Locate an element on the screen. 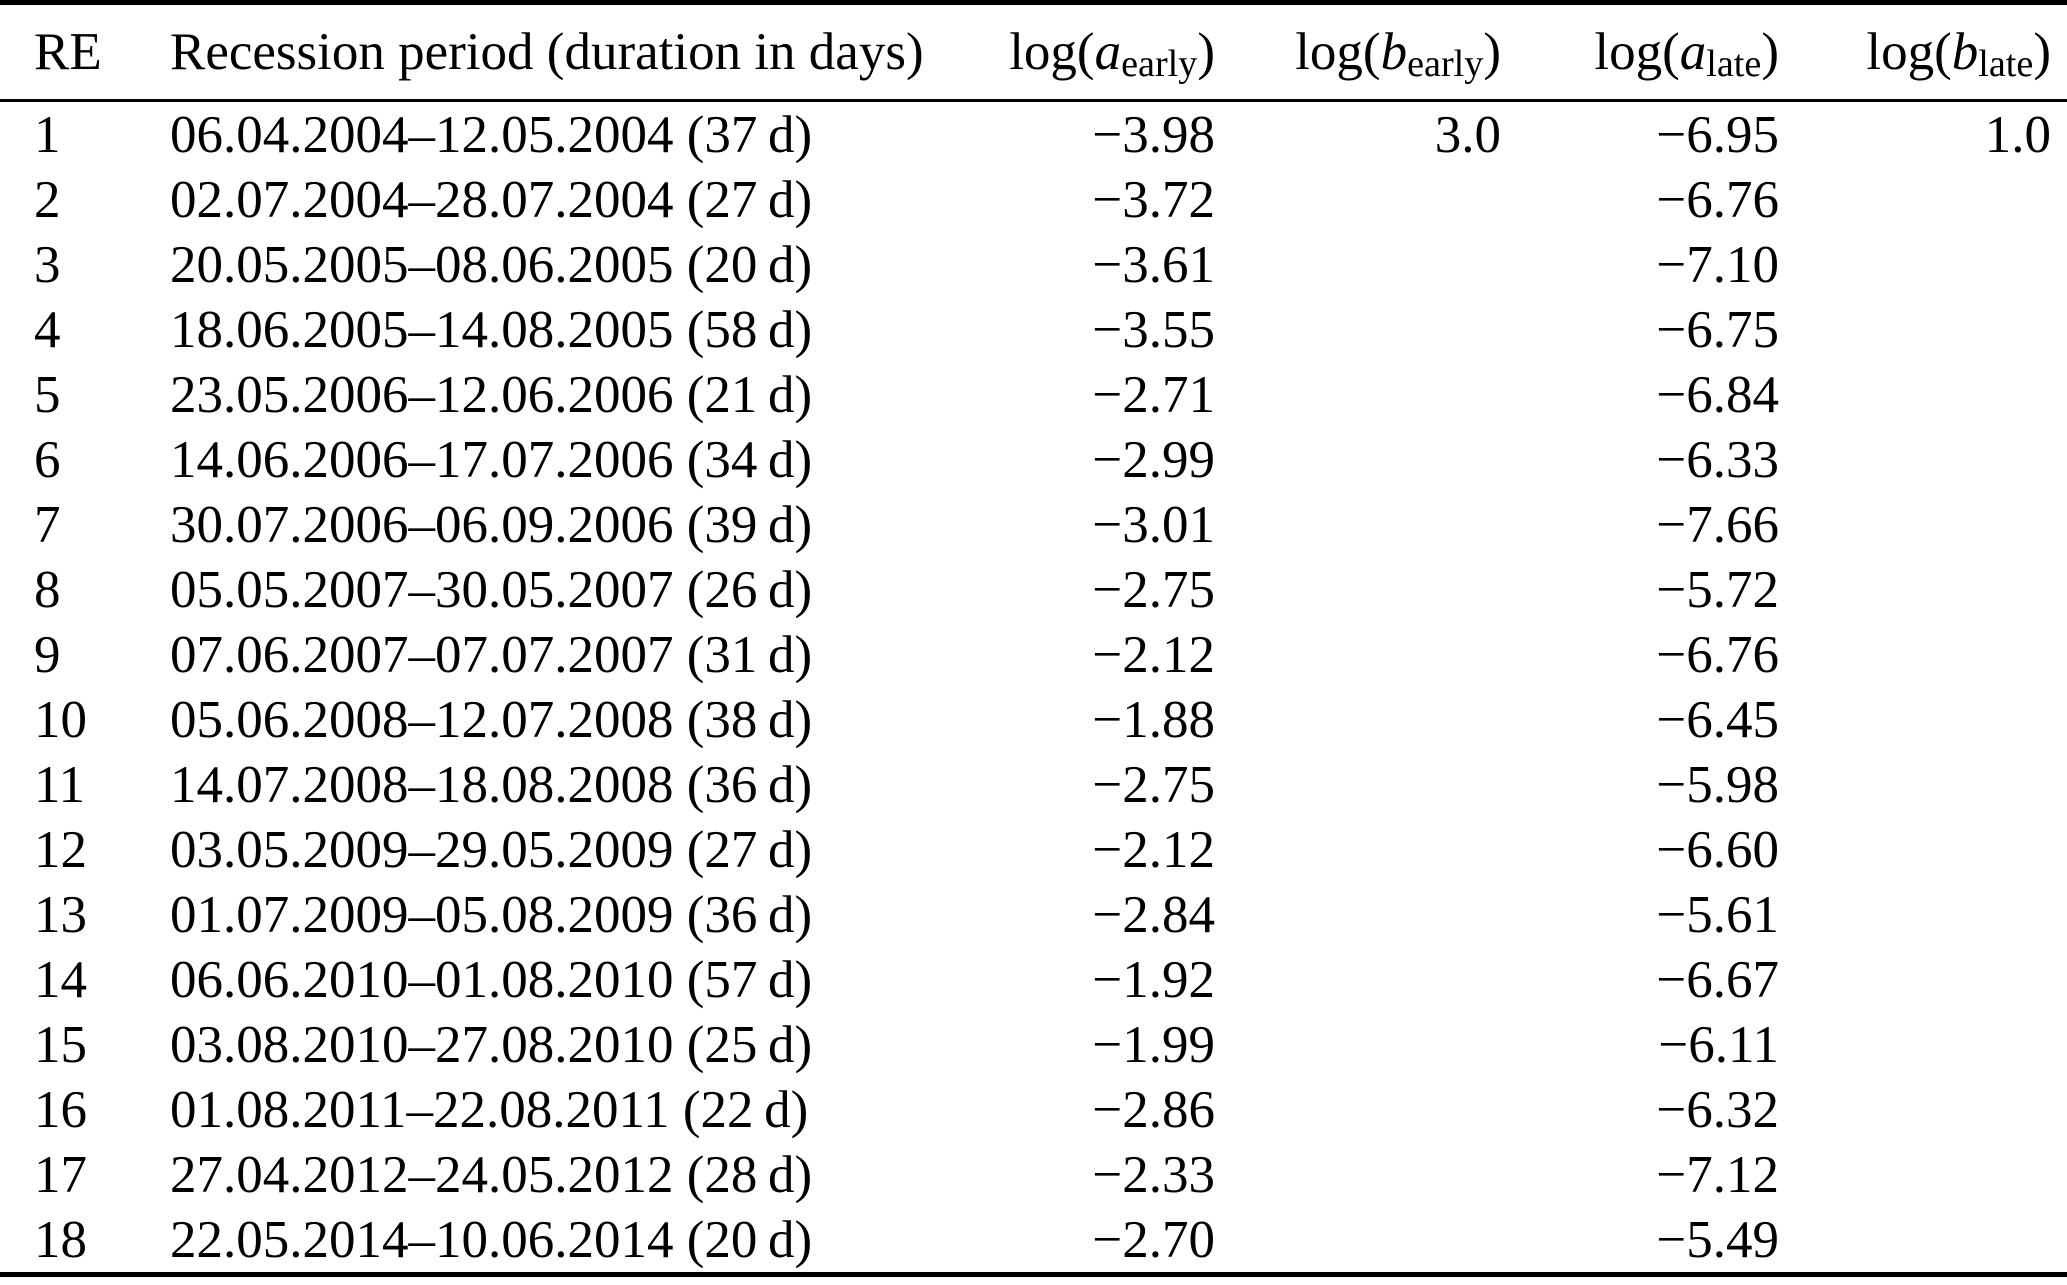  log-a-early-cell: −3.98 is located at coordinates (1153, 134).